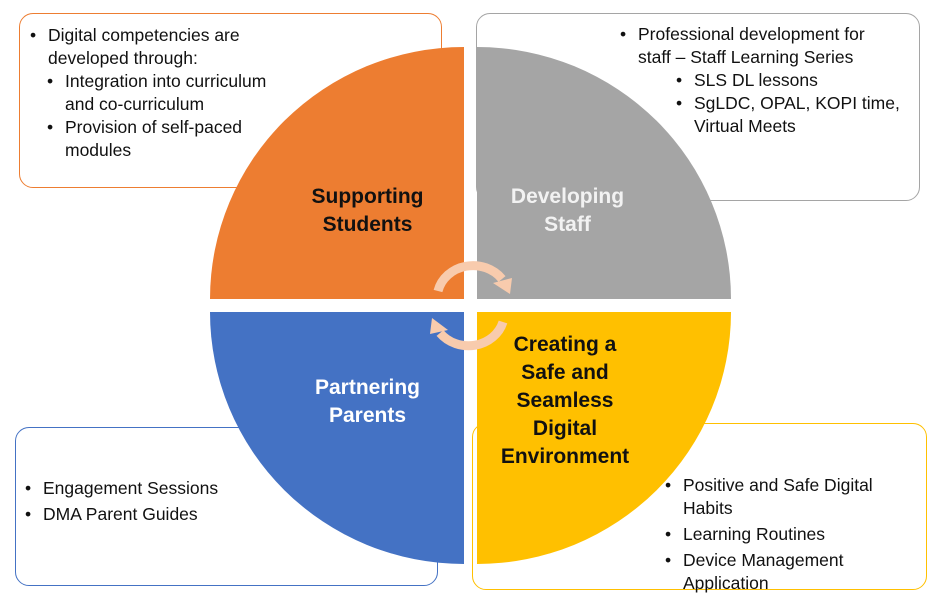 This screenshot has height=597, width=936. I want to click on list-item: Learning Routines, so click(790, 534).